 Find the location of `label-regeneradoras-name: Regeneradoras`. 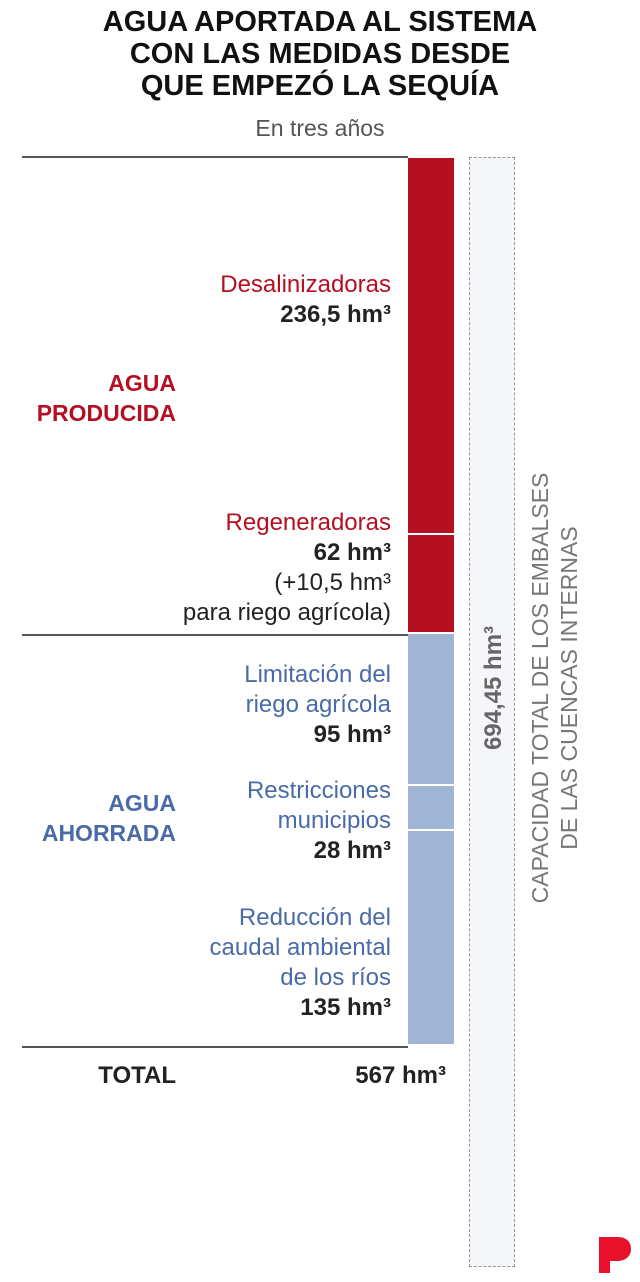

label-regeneradoras-name: Regeneradoras is located at coordinates (308, 522).